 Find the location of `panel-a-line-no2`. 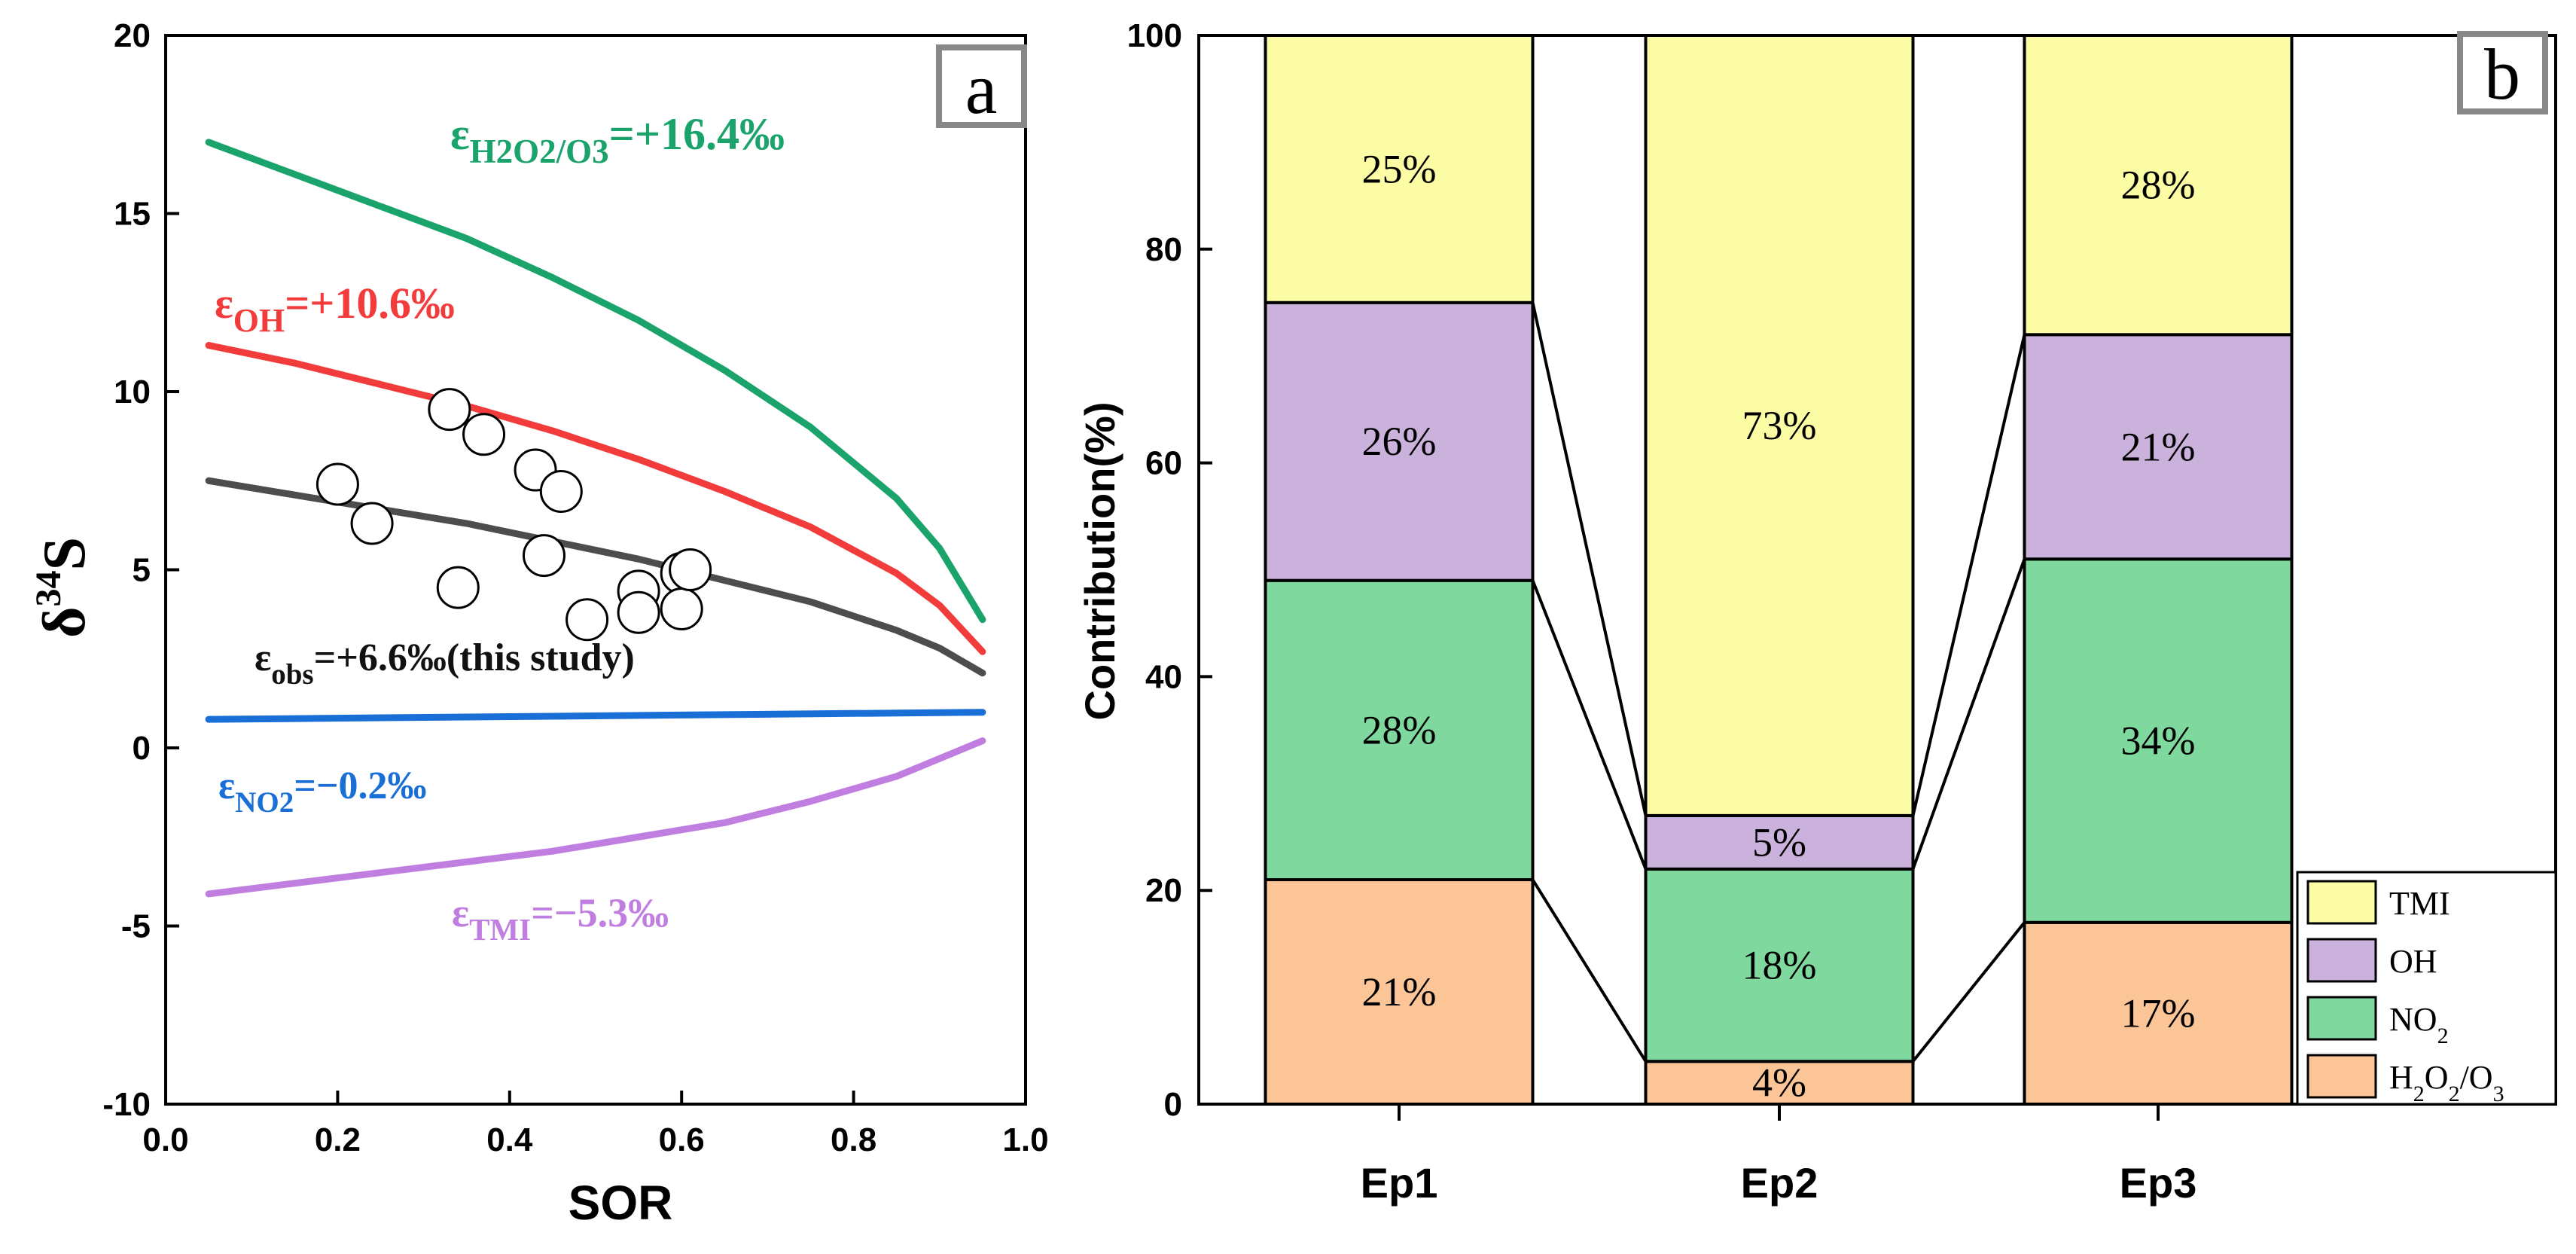

panel-a-line-no2 is located at coordinates (595, 716).